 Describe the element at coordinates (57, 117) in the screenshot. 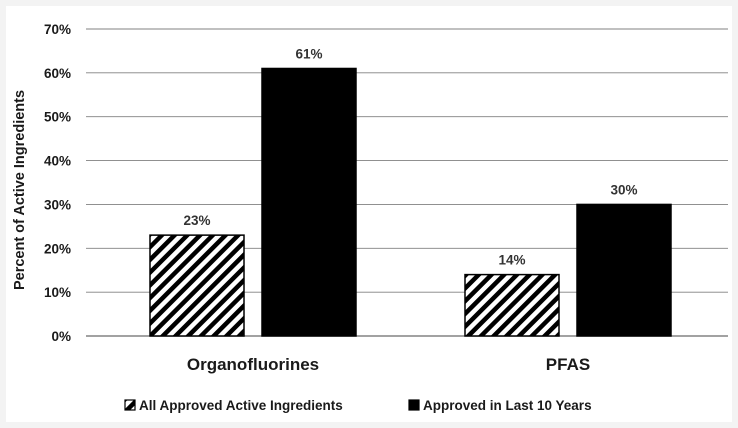

I see `y-tick-label: 50%` at that location.